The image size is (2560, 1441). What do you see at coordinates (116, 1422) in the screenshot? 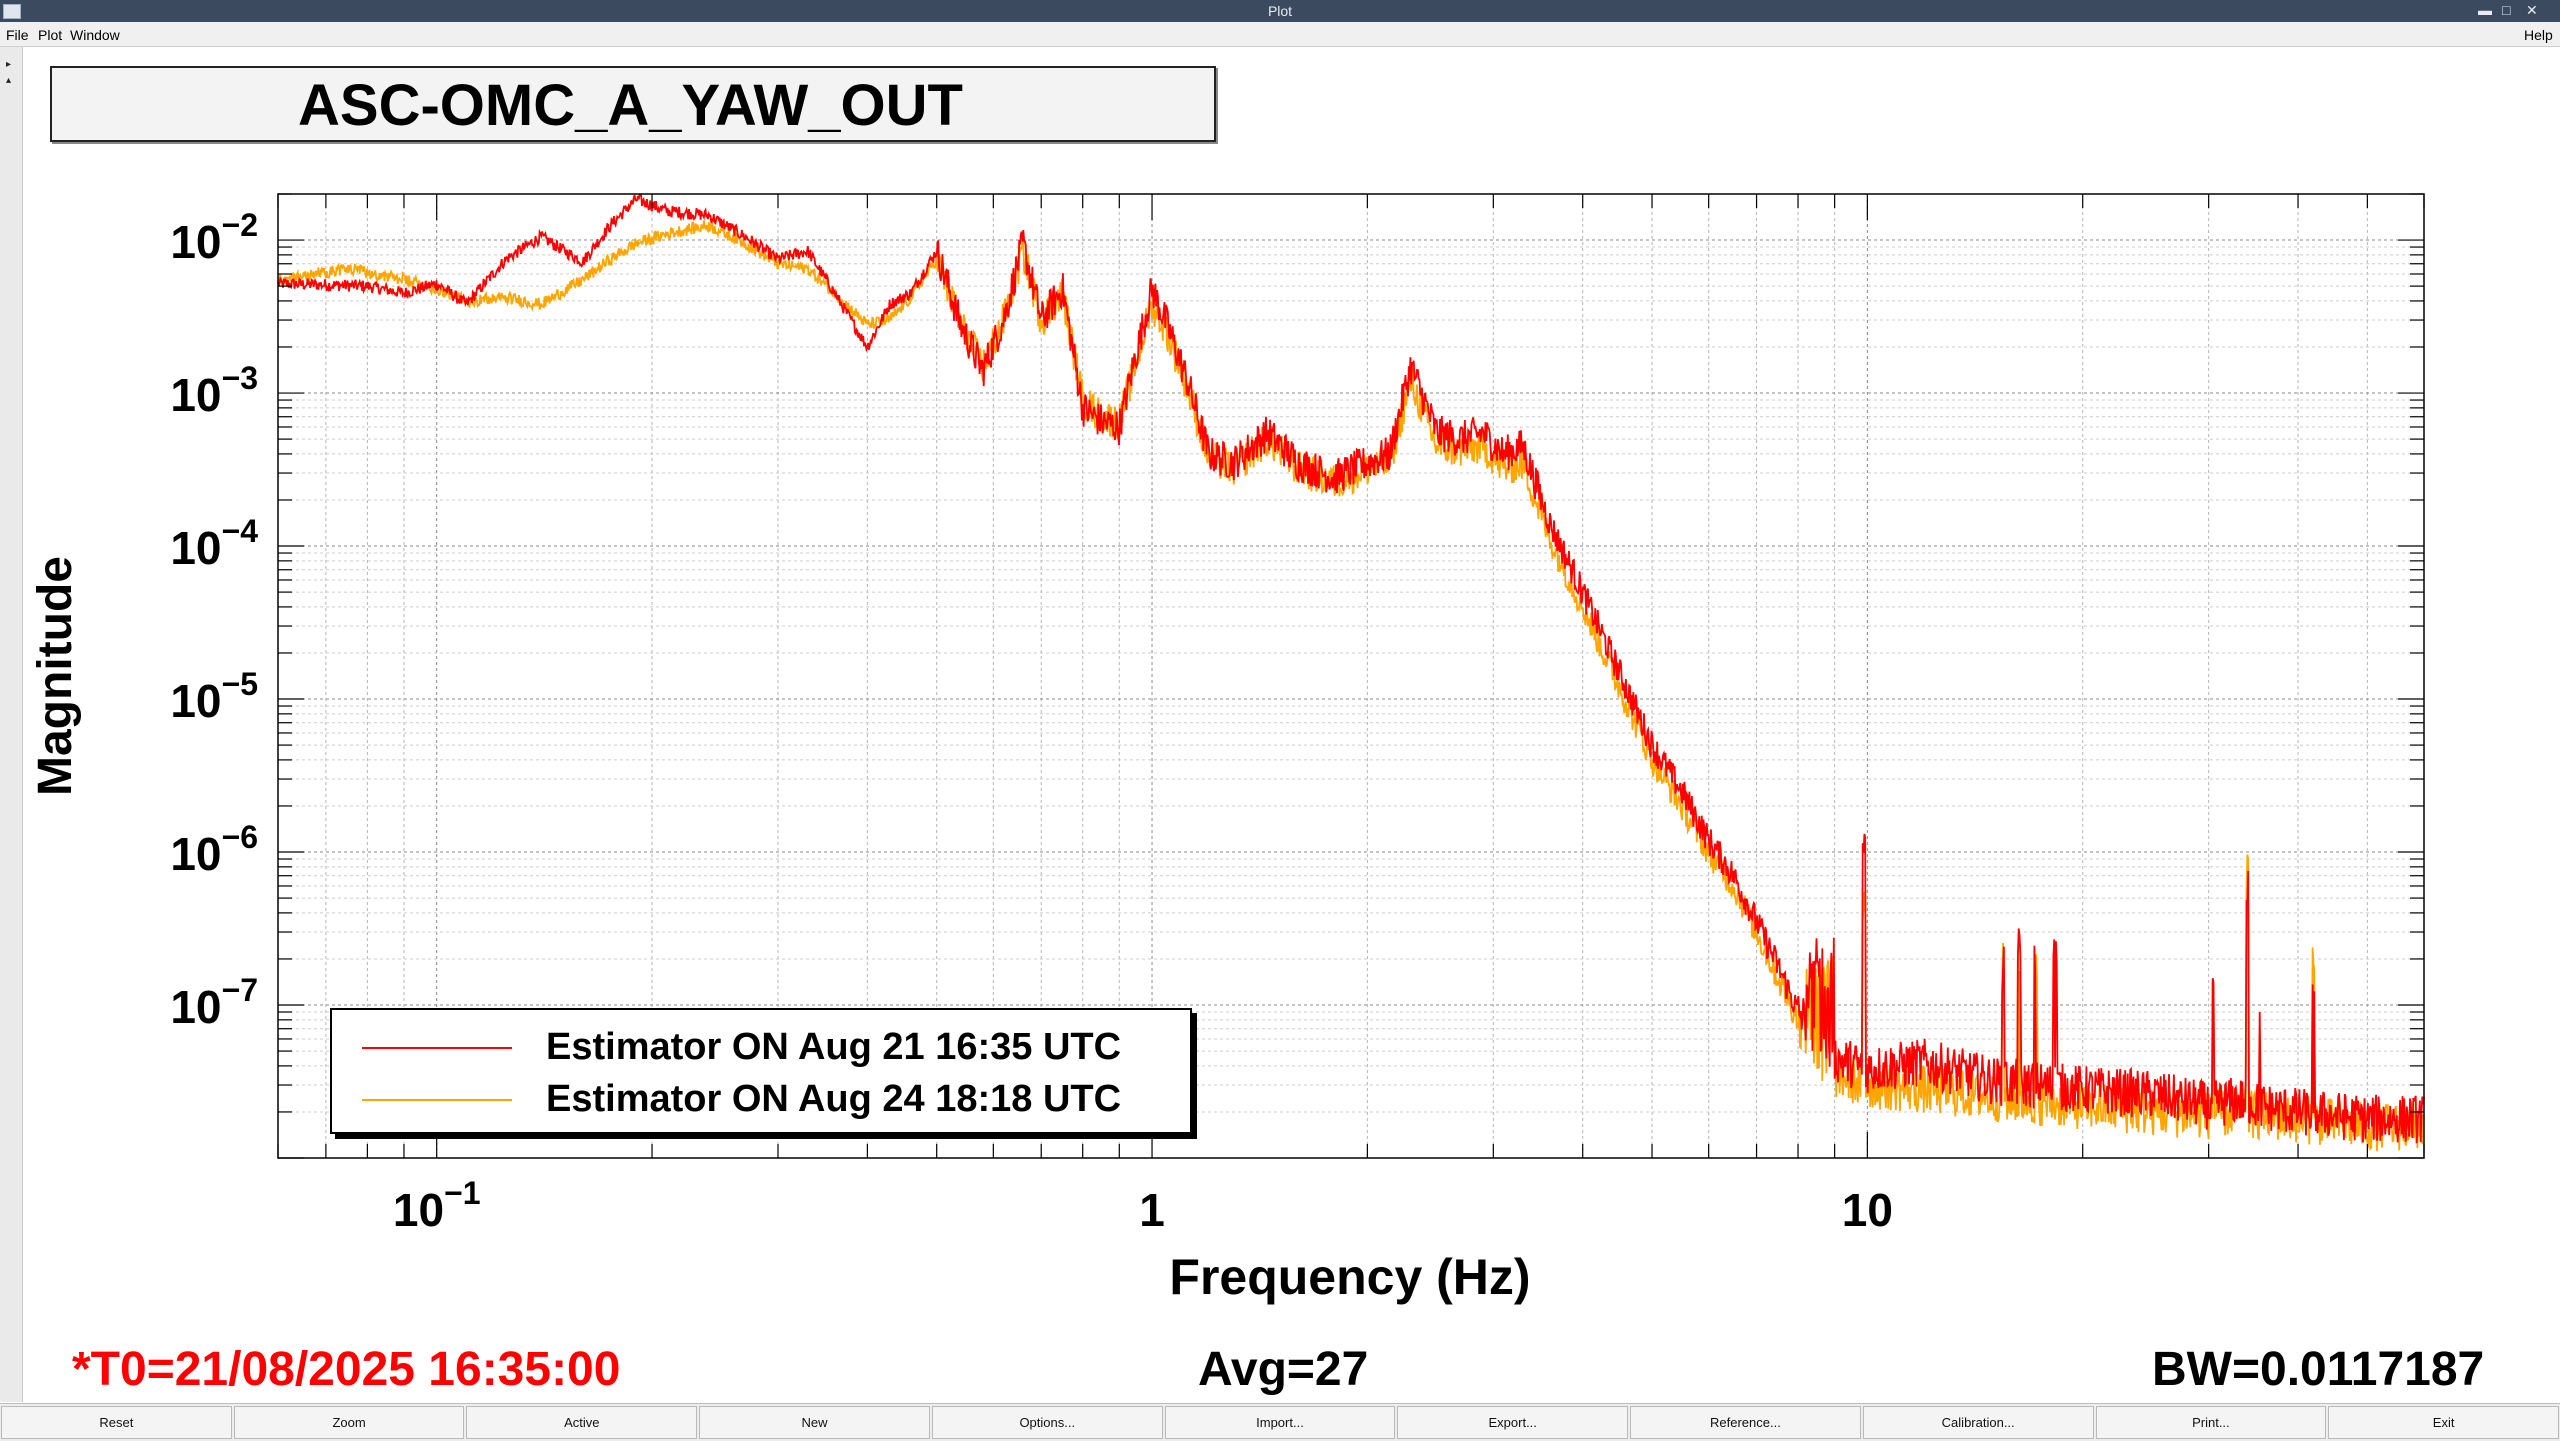
I see `reset-button: Reset` at bounding box center [116, 1422].